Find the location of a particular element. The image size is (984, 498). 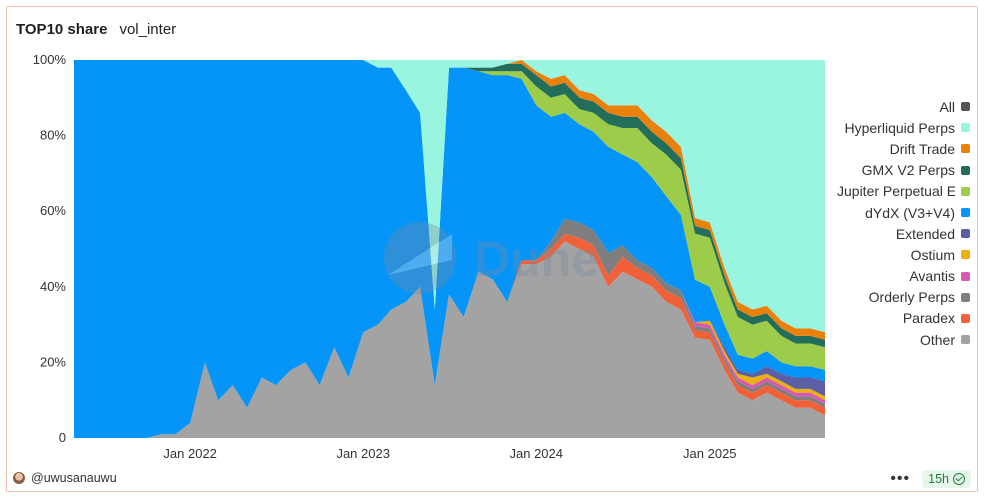

ellipsis-icon: ••• is located at coordinates (900, 478).